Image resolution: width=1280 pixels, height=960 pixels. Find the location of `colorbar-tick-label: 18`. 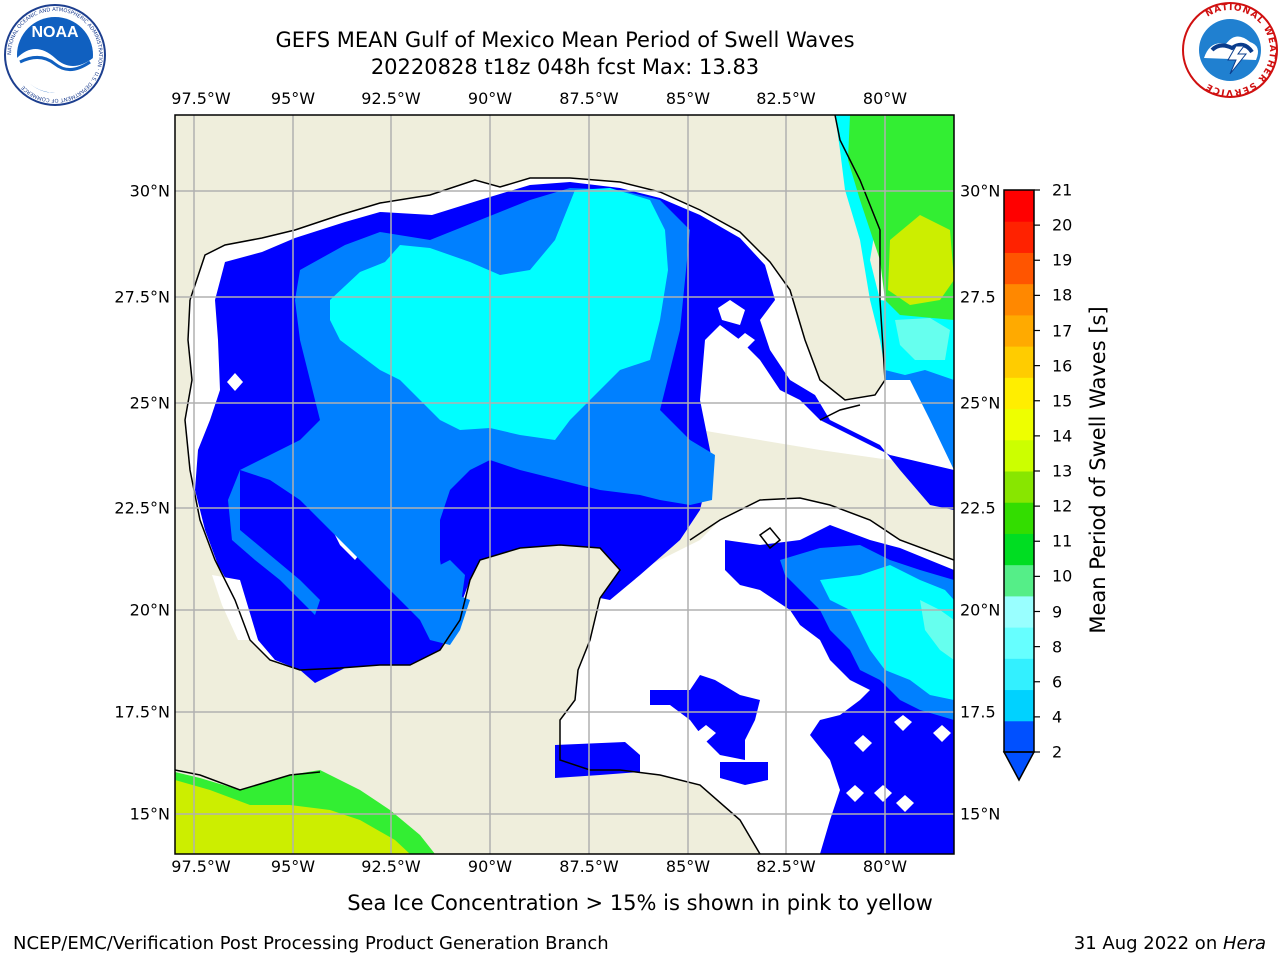

colorbar-tick-label: 18 is located at coordinates (1062, 295).